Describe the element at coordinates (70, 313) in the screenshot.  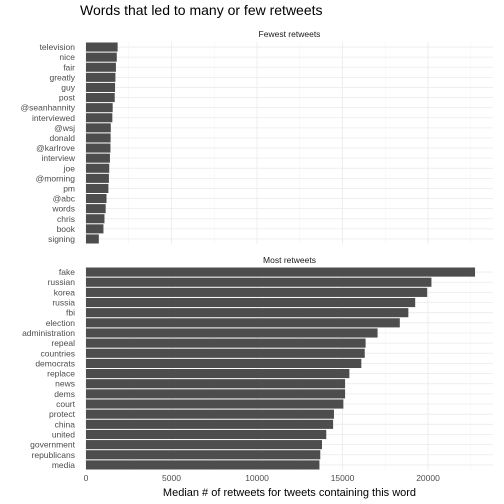
I see `category-label: fbi` at that location.